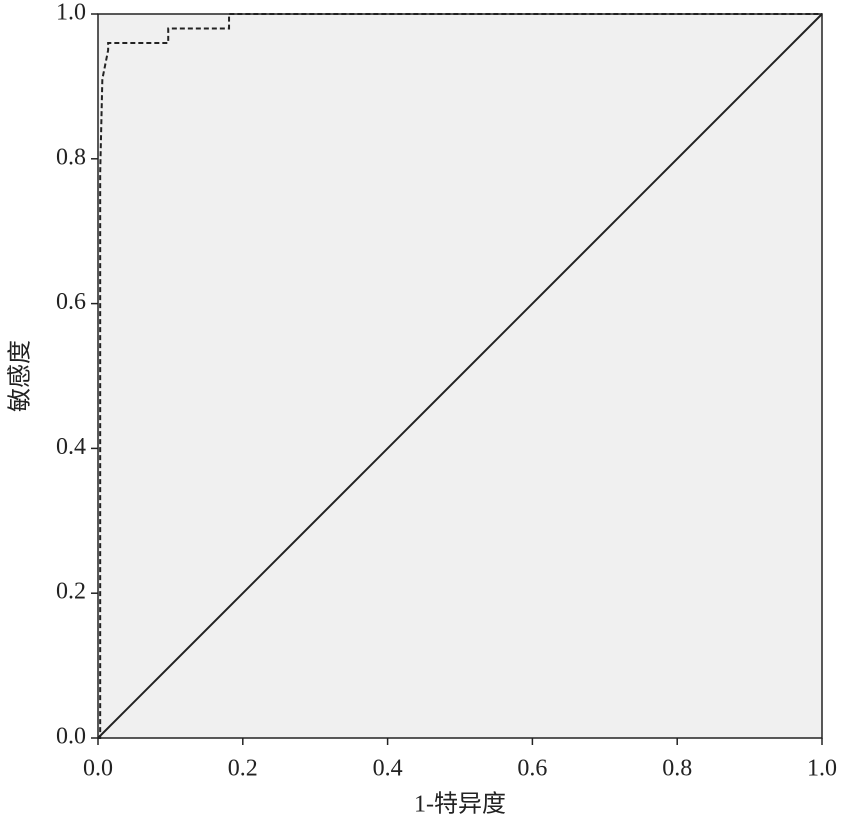 The image size is (844, 824). What do you see at coordinates (460, 804) in the screenshot?
I see `x-axis-label: 1-特异度` at bounding box center [460, 804].